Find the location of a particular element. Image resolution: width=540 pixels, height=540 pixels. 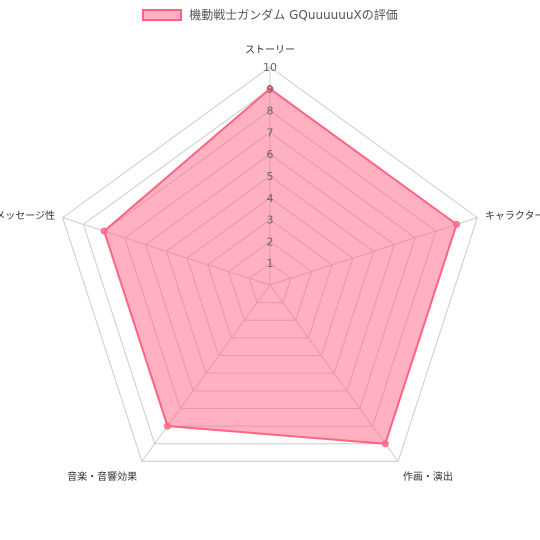

axis-label: 音楽・音響効果 is located at coordinates (102, 476).